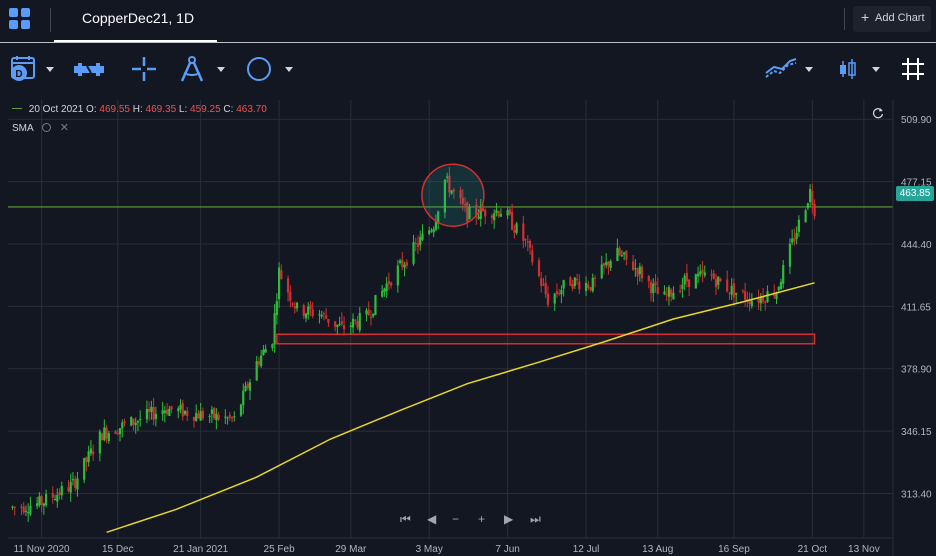 This screenshot has width=936, height=556. I want to click on x-axis-tick-label: 16 Sep, so click(734, 549).